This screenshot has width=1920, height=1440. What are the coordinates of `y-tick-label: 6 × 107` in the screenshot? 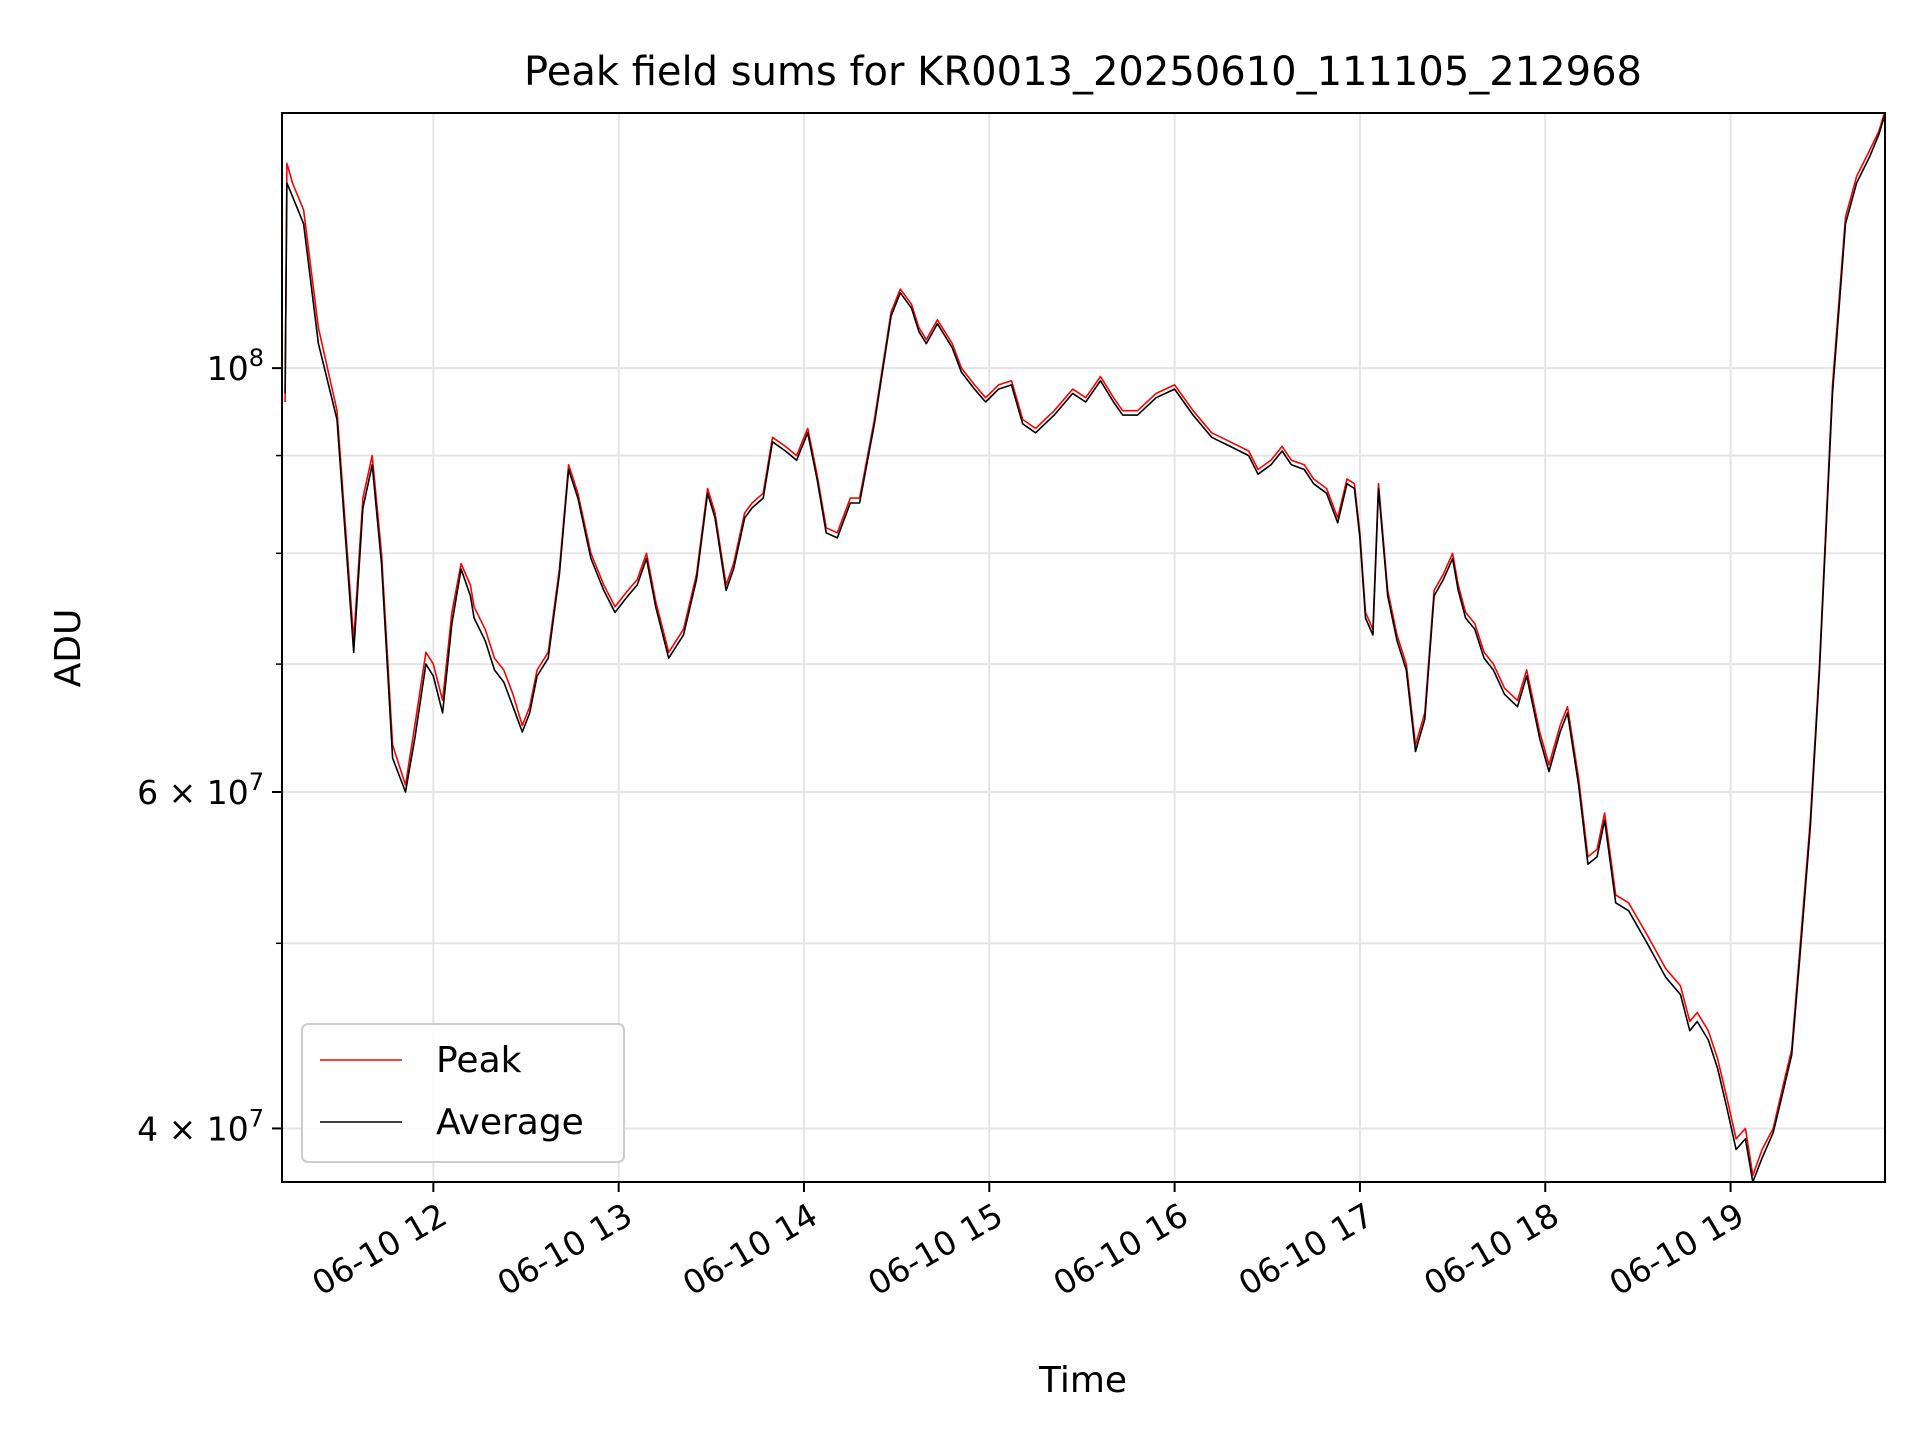 It's located at (200, 790).